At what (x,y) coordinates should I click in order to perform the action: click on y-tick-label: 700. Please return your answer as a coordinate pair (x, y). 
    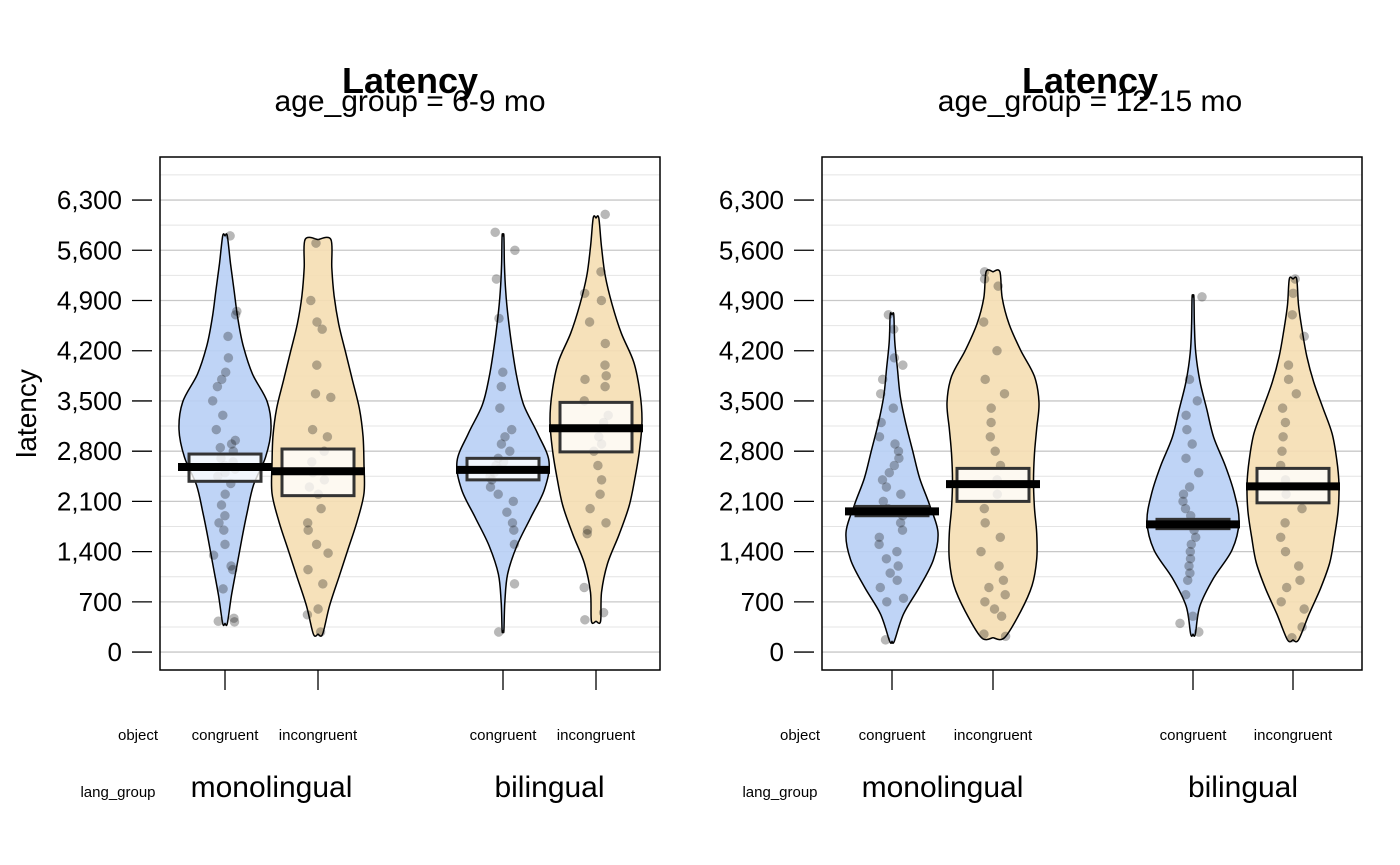
    Looking at the image, I should click on (100, 602).